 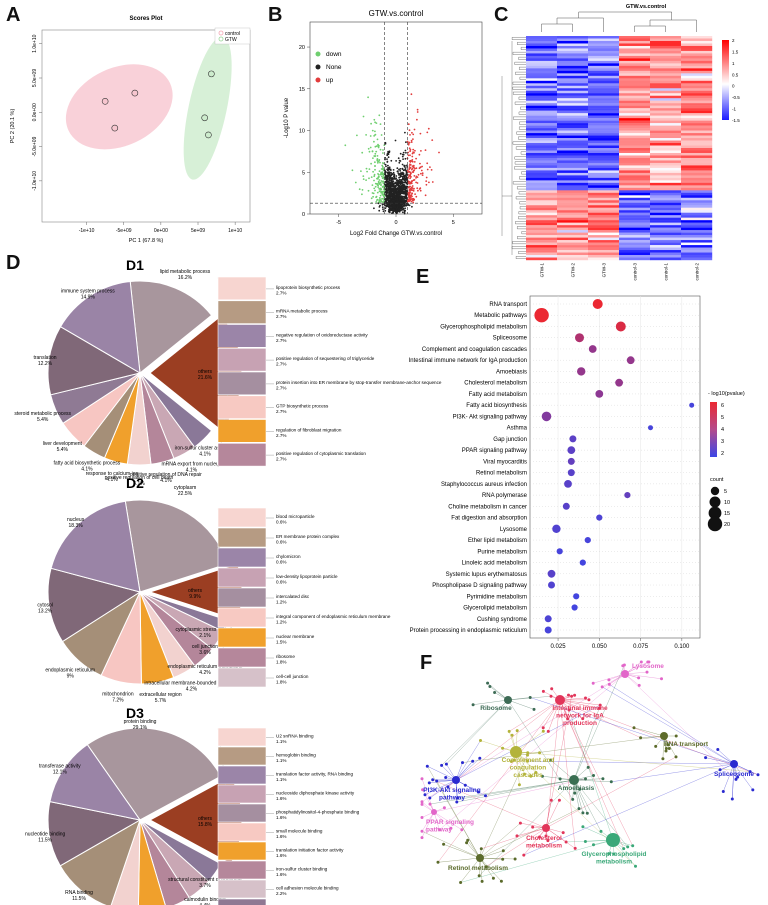 I want to click on volcano-ytick-label: 15, so click(x=302, y=90).